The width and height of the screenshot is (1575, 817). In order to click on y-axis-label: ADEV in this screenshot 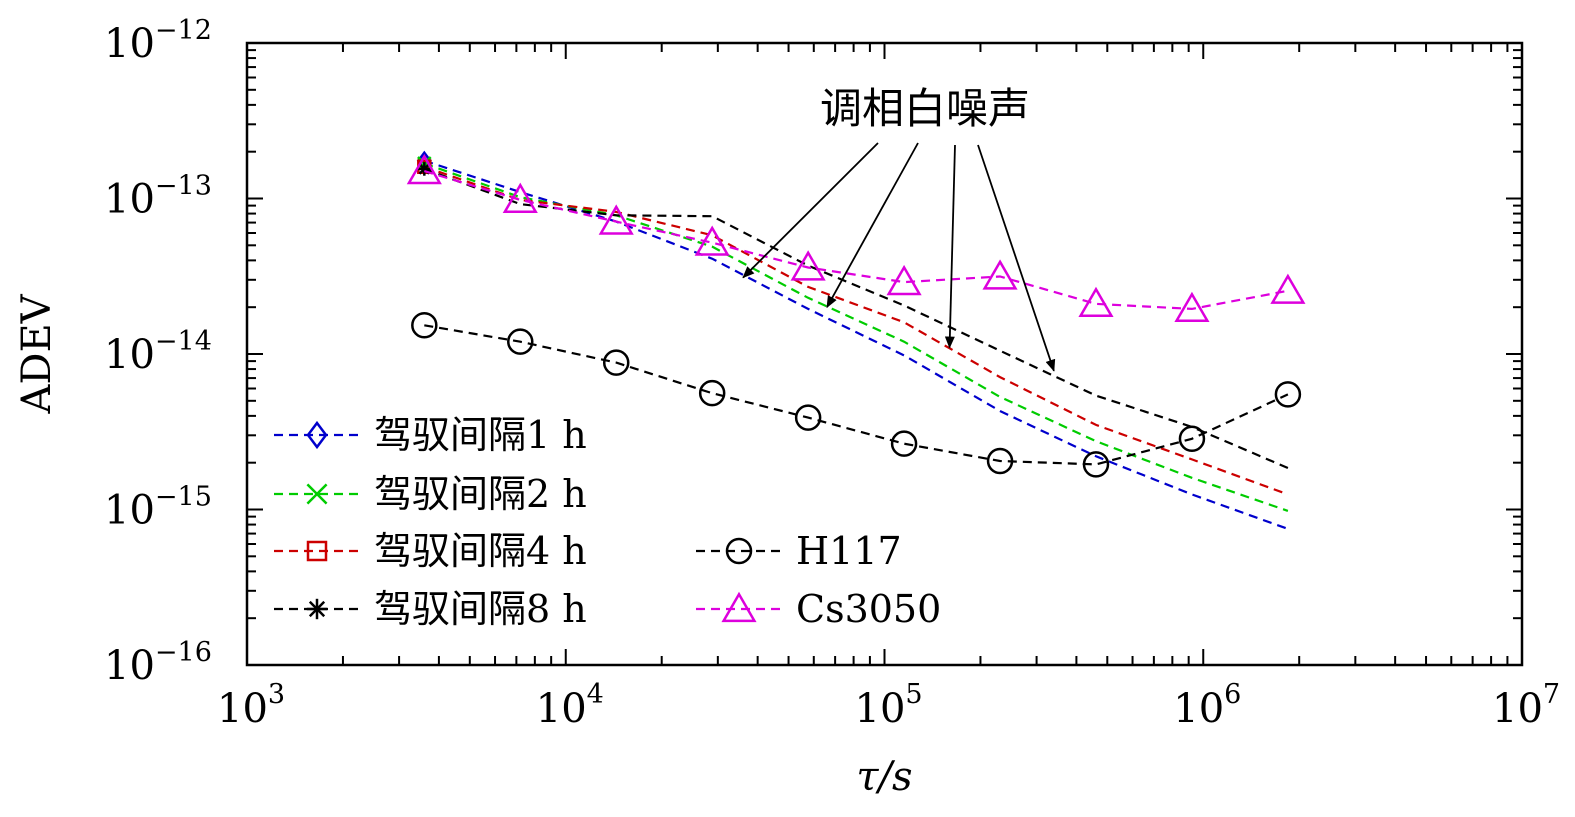, I will do `click(37, 353)`.